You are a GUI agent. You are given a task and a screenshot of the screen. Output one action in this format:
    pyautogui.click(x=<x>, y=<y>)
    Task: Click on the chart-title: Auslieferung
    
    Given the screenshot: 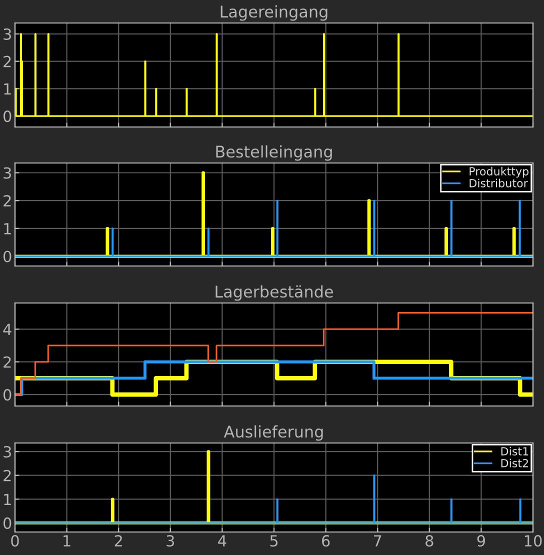 What is the action you would take?
    pyautogui.click(x=273, y=433)
    